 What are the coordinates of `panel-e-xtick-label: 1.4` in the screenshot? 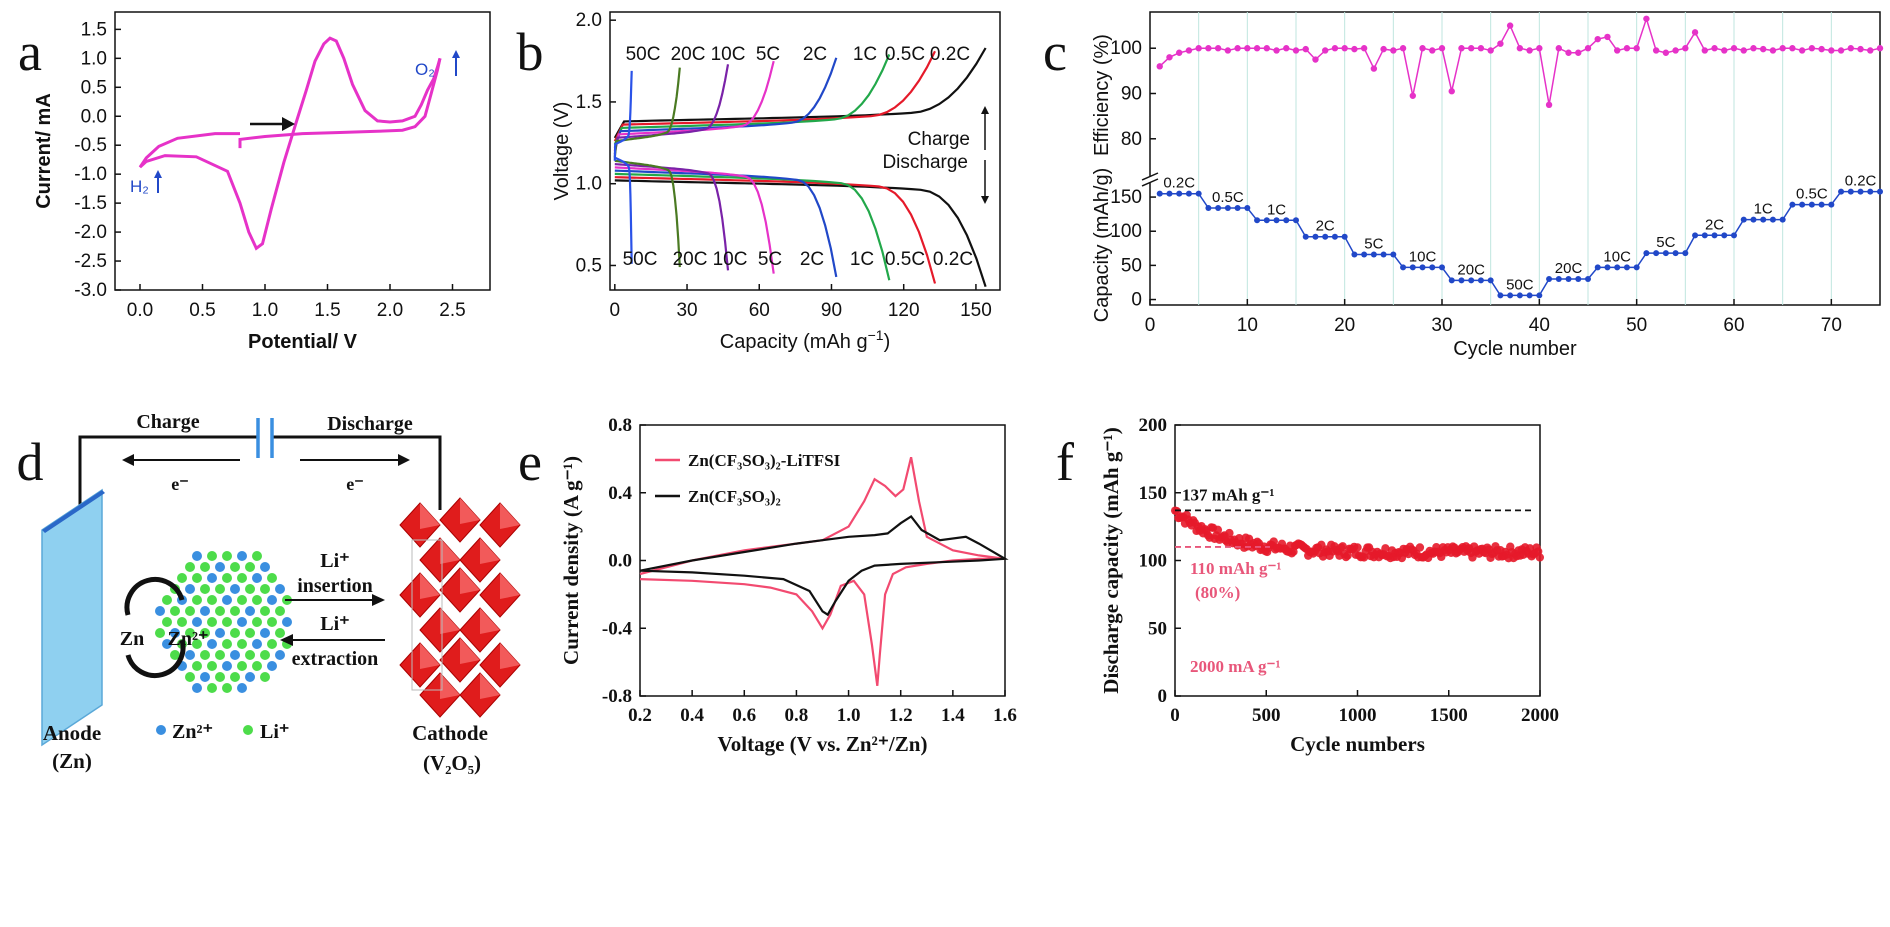 It's located at (953, 715).